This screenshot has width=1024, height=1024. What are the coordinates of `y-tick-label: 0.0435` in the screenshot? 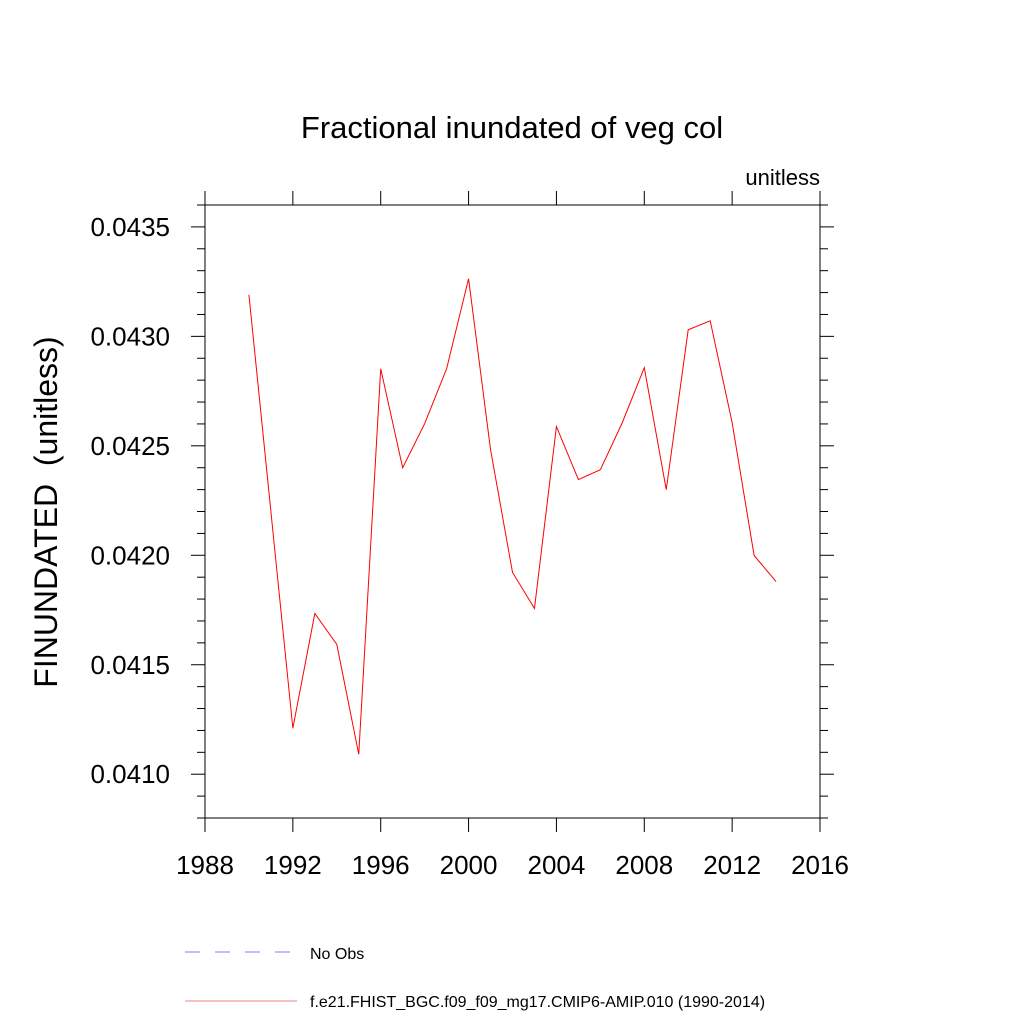 It's located at (130, 227).